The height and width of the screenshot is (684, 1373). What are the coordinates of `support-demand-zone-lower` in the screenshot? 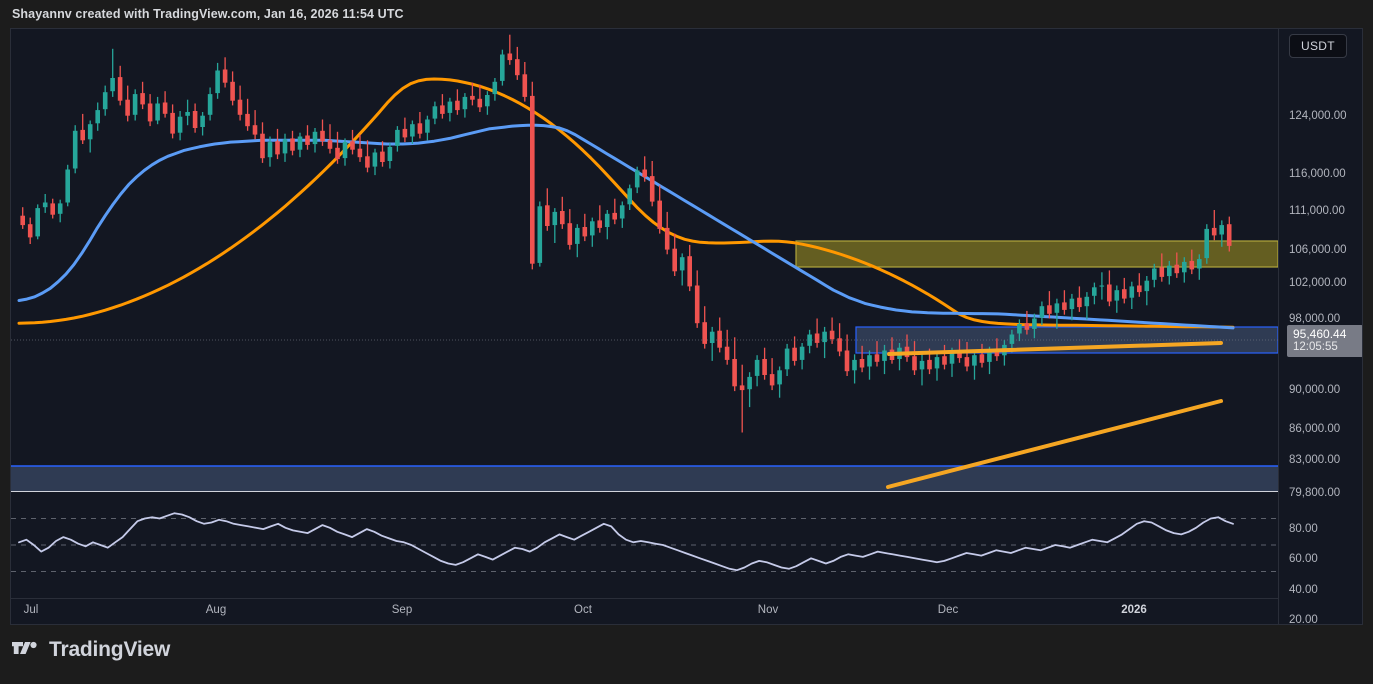 It's located at (644, 478).